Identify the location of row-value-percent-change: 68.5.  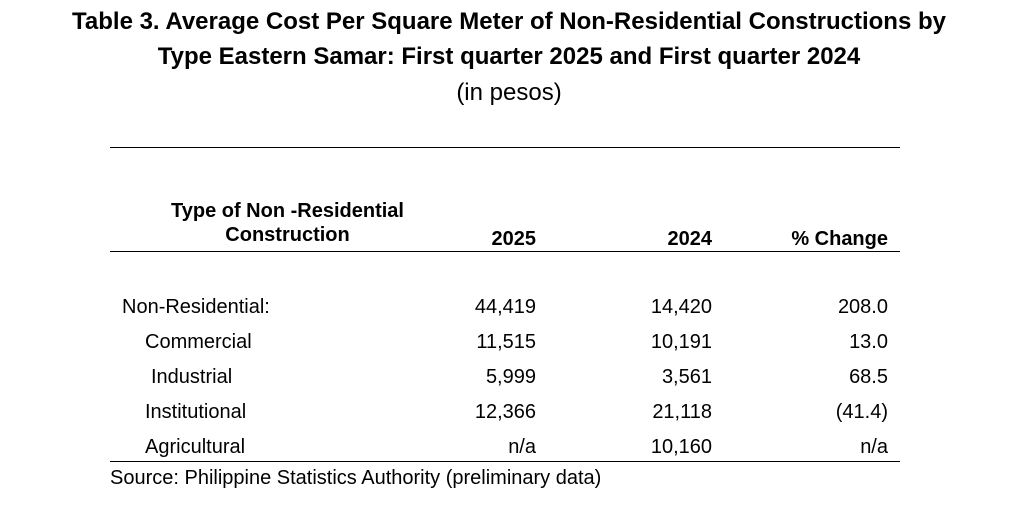
(868, 377).